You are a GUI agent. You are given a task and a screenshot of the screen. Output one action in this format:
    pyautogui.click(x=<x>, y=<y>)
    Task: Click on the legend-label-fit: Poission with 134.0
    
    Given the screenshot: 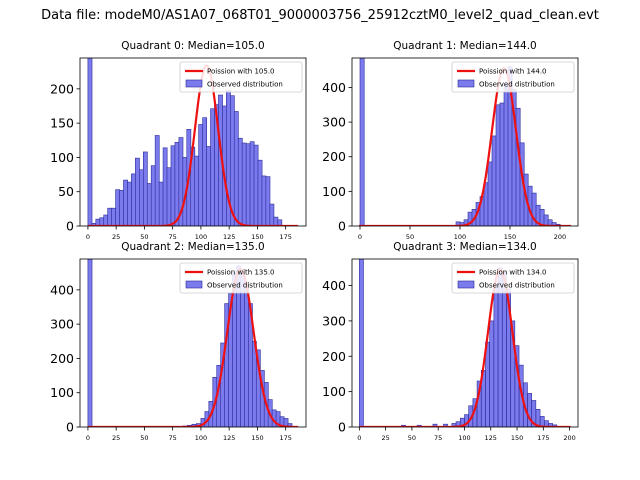 What is the action you would take?
    pyautogui.click(x=513, y=273)
    